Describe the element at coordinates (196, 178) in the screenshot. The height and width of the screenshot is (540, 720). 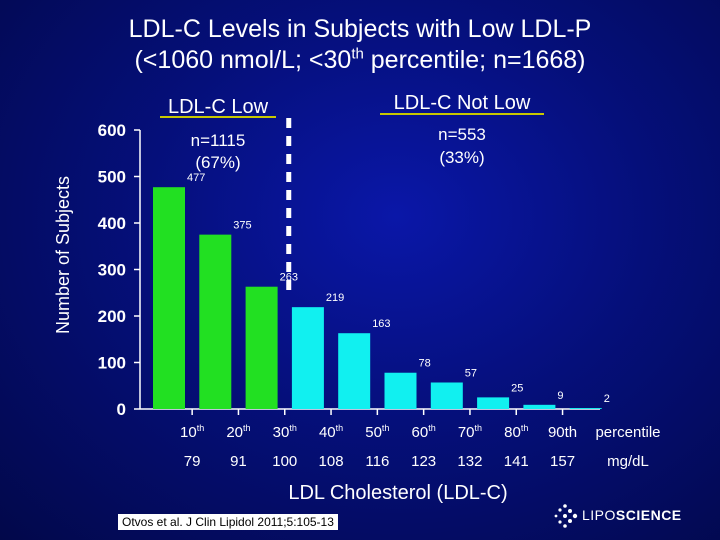
I see `bar-value-label: 477` at that location.